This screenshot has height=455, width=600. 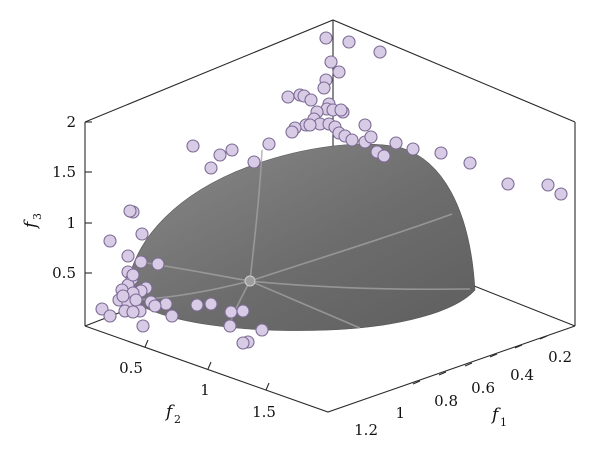 I want to click on x-tick-label: 1, so click(x=400, y=413).